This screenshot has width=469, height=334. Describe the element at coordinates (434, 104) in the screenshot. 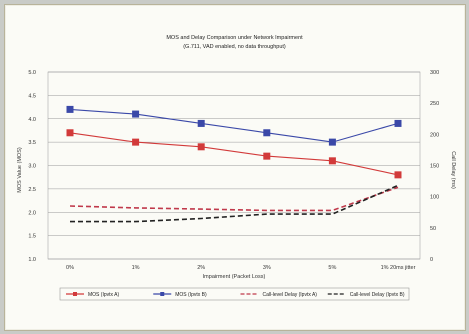

I see `y2-tick-label: 250` at that location.